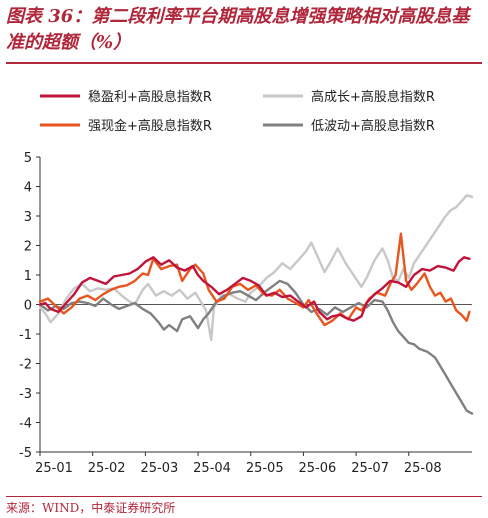 This screenshot has height=518, width=488. I want to click on y-tick-label: 3, so click(28, 217).